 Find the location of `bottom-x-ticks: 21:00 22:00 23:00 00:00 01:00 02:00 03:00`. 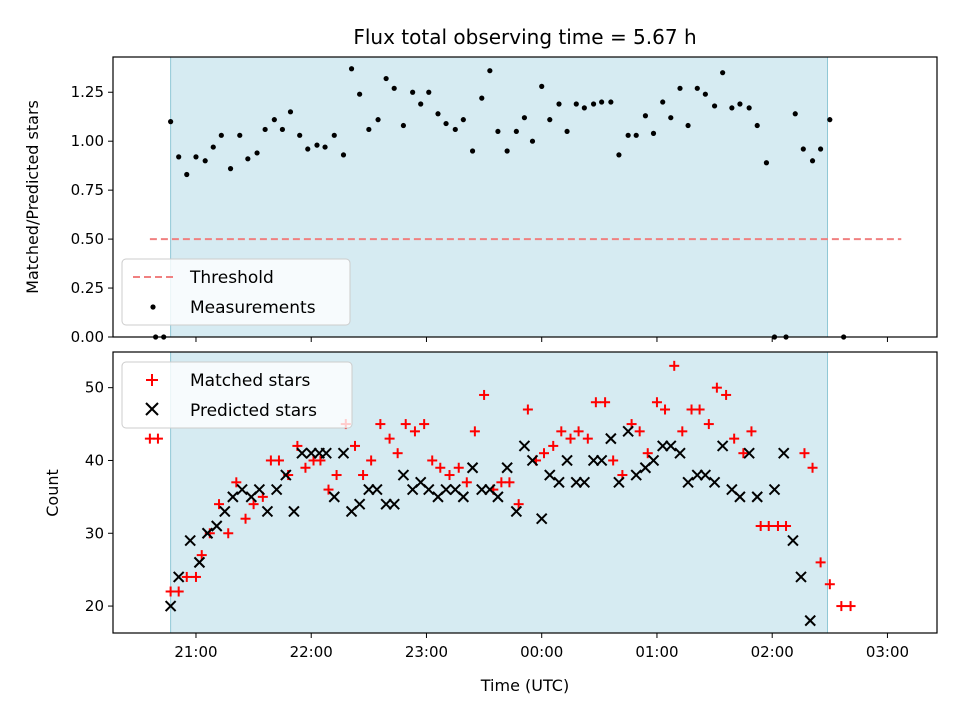

bottom-x-ticks: 21:00 22:00 23:00 00:00 01:00 02:00 03:00 is located at coordinates (541, 647).